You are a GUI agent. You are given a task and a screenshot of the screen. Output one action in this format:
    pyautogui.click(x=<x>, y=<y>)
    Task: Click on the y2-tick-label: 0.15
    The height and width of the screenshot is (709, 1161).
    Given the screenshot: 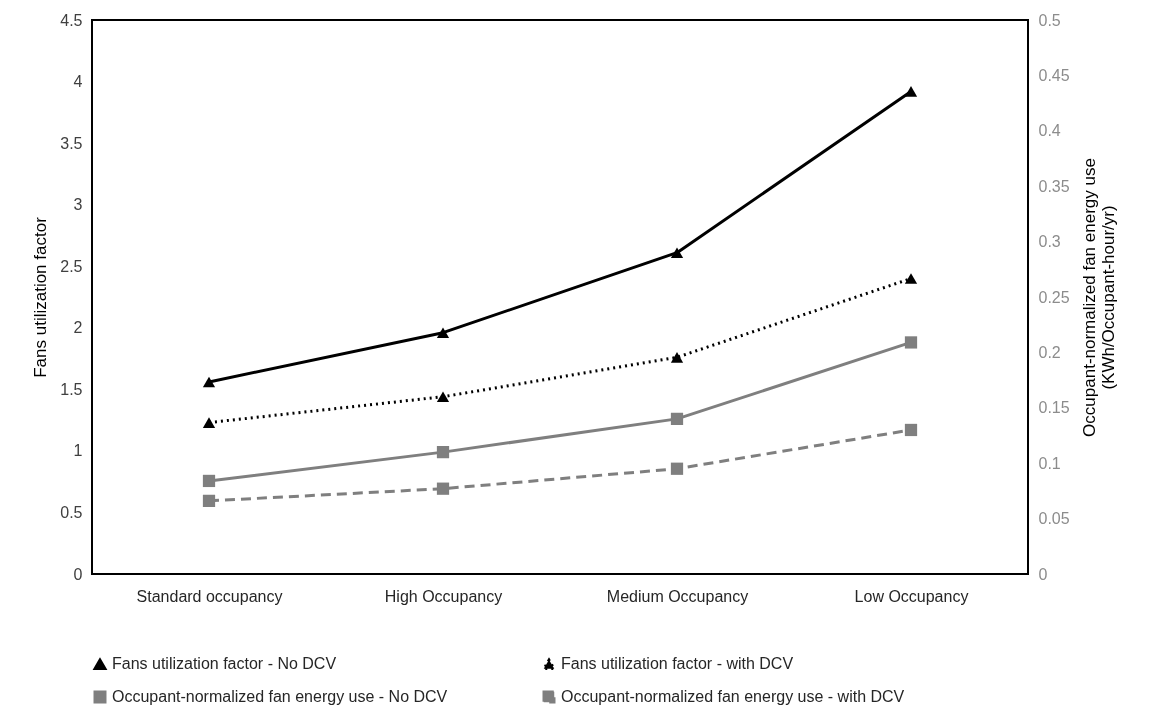 What is the action you would take?
    pyautogui.click(x=1054, y=408)
    